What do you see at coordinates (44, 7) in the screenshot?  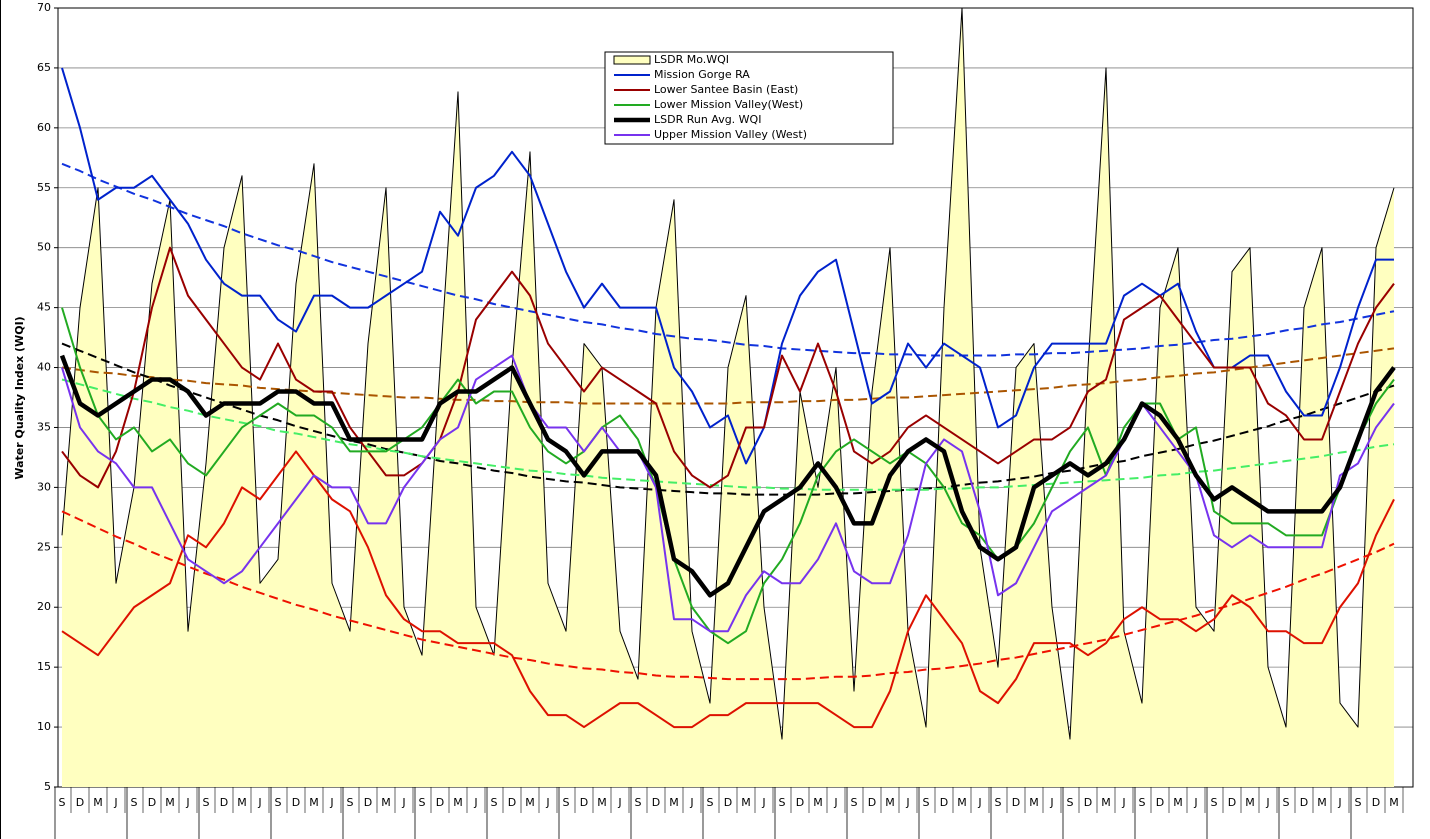 I see `y-tick-label: 70` at bounding box center [44, 7].